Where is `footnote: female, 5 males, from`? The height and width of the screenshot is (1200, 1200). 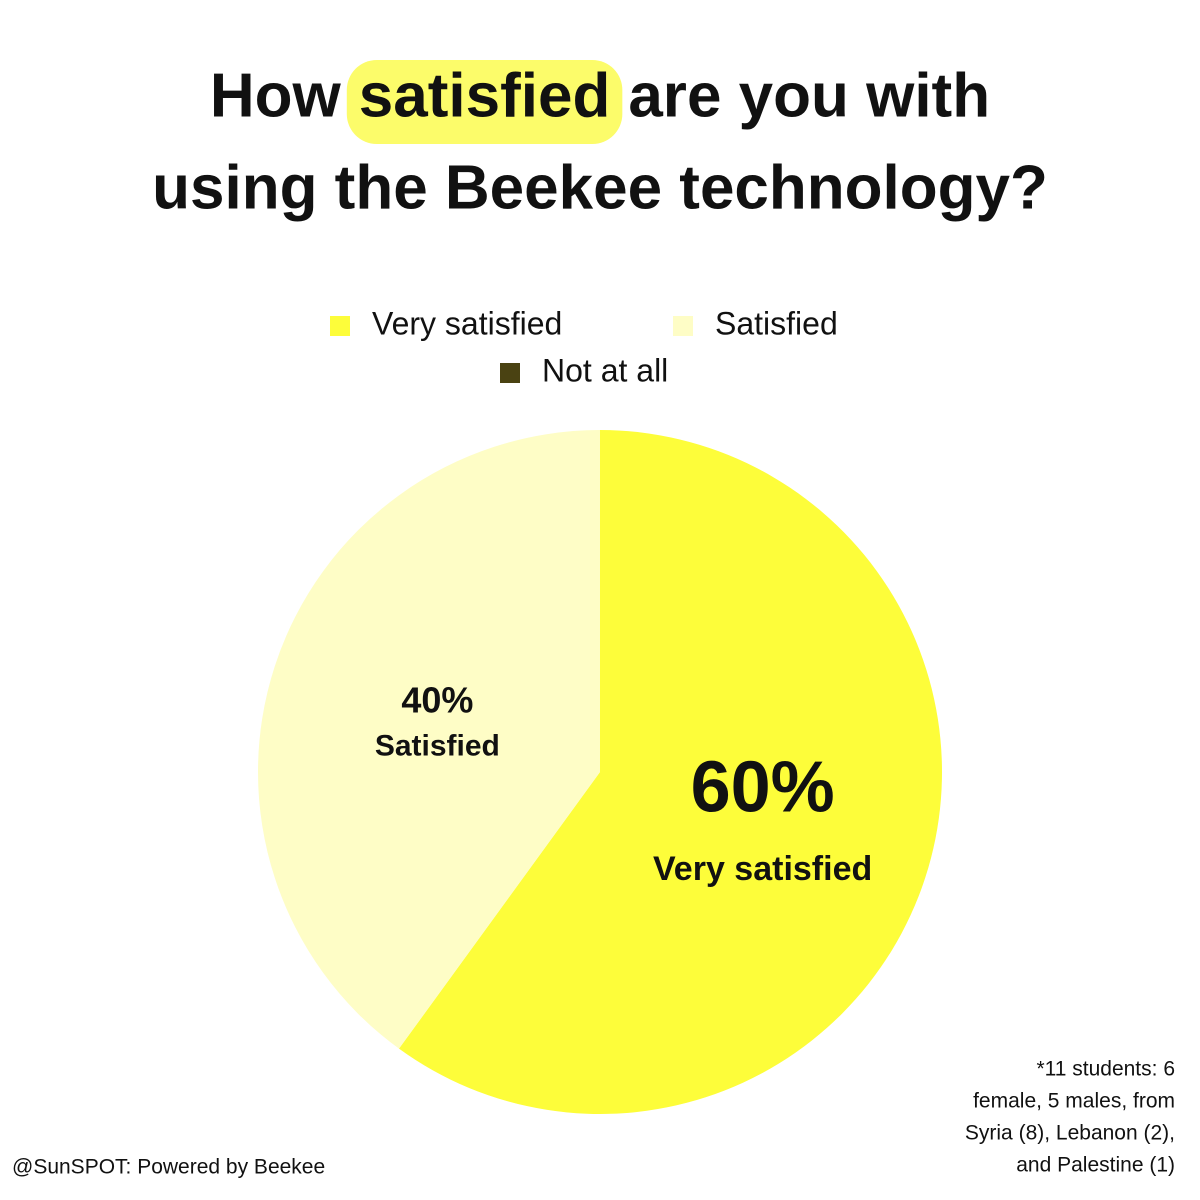
footnote: female, 5 males, from is located at coordinates (1074, 1101).